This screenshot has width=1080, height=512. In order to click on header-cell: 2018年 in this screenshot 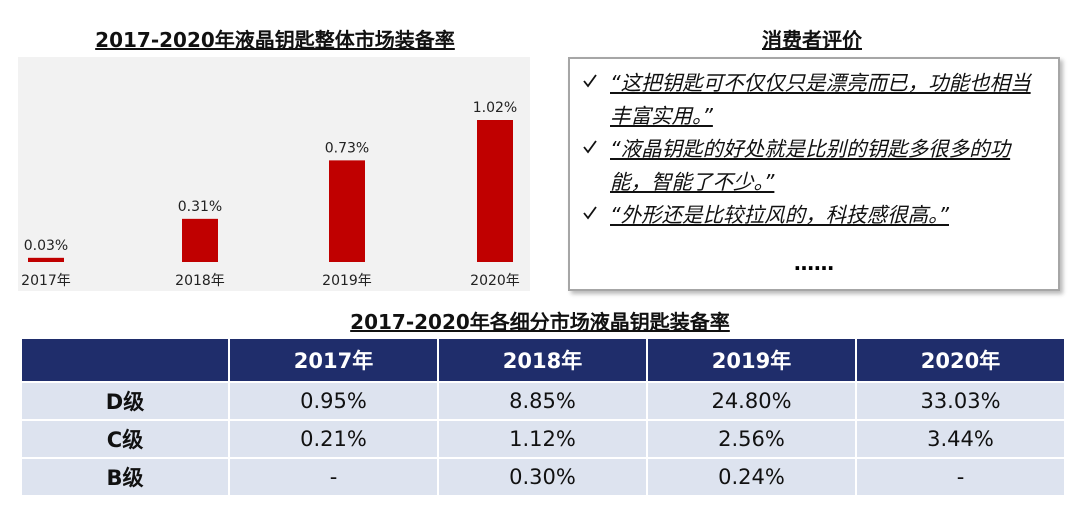, I will do `click(542, 360)`.